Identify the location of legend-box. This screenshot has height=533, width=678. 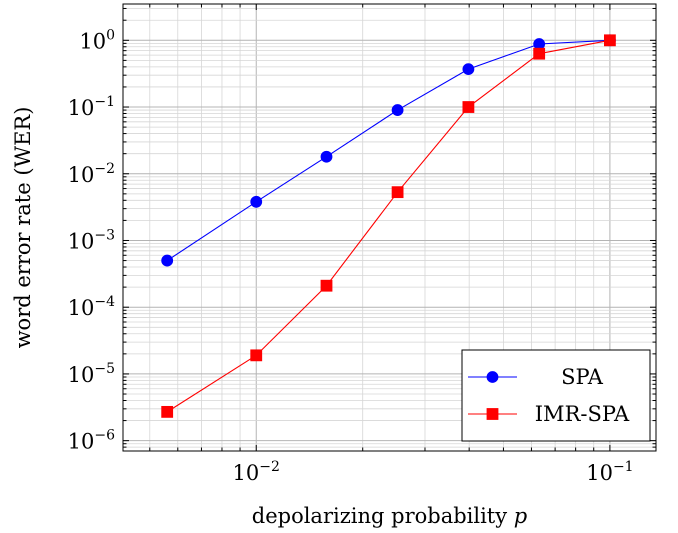
(556, 395).